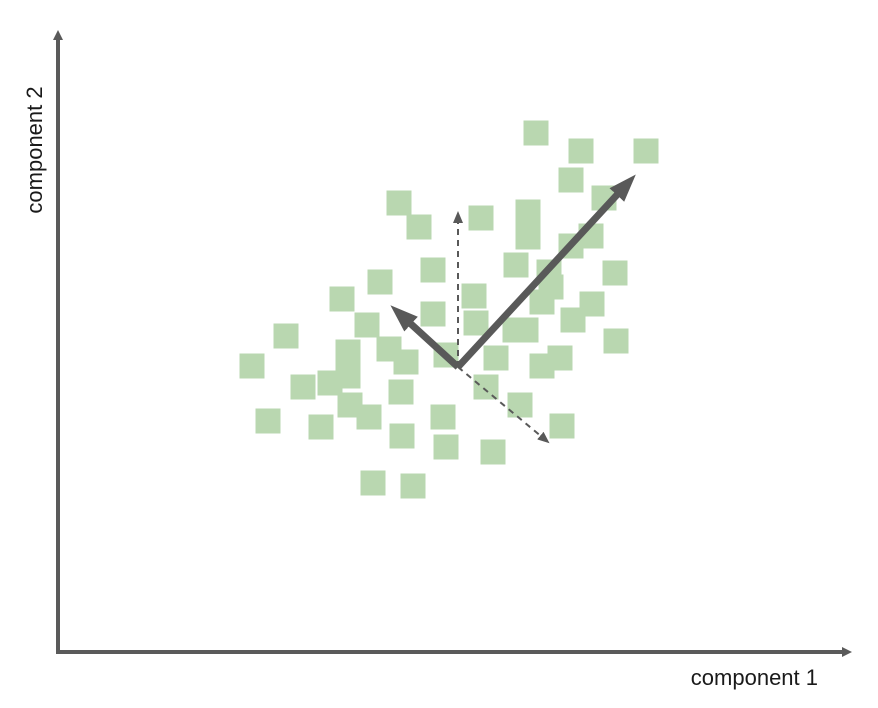  I want to click on principal-axis-1-arrow, so click(545, 272).